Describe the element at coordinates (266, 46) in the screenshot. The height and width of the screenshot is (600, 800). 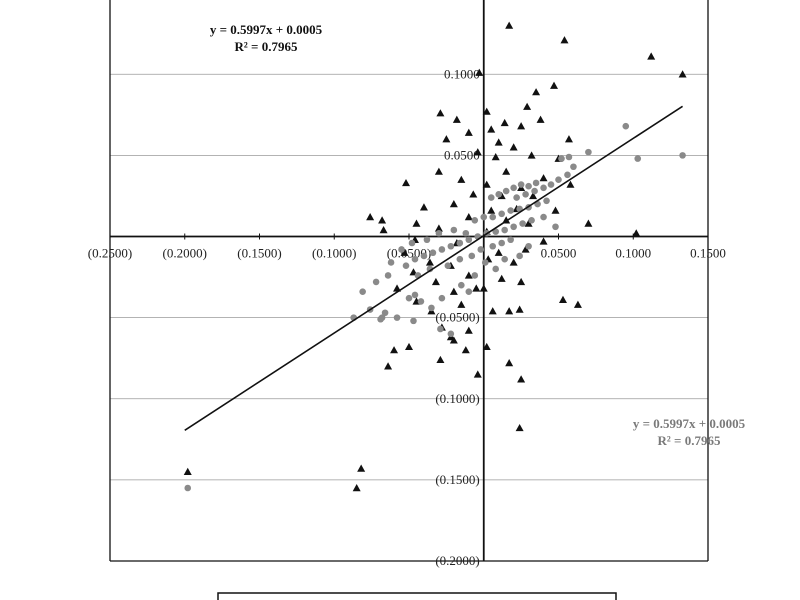
I see `top-annotation-r-squared: R² = 0.7965` at that location.